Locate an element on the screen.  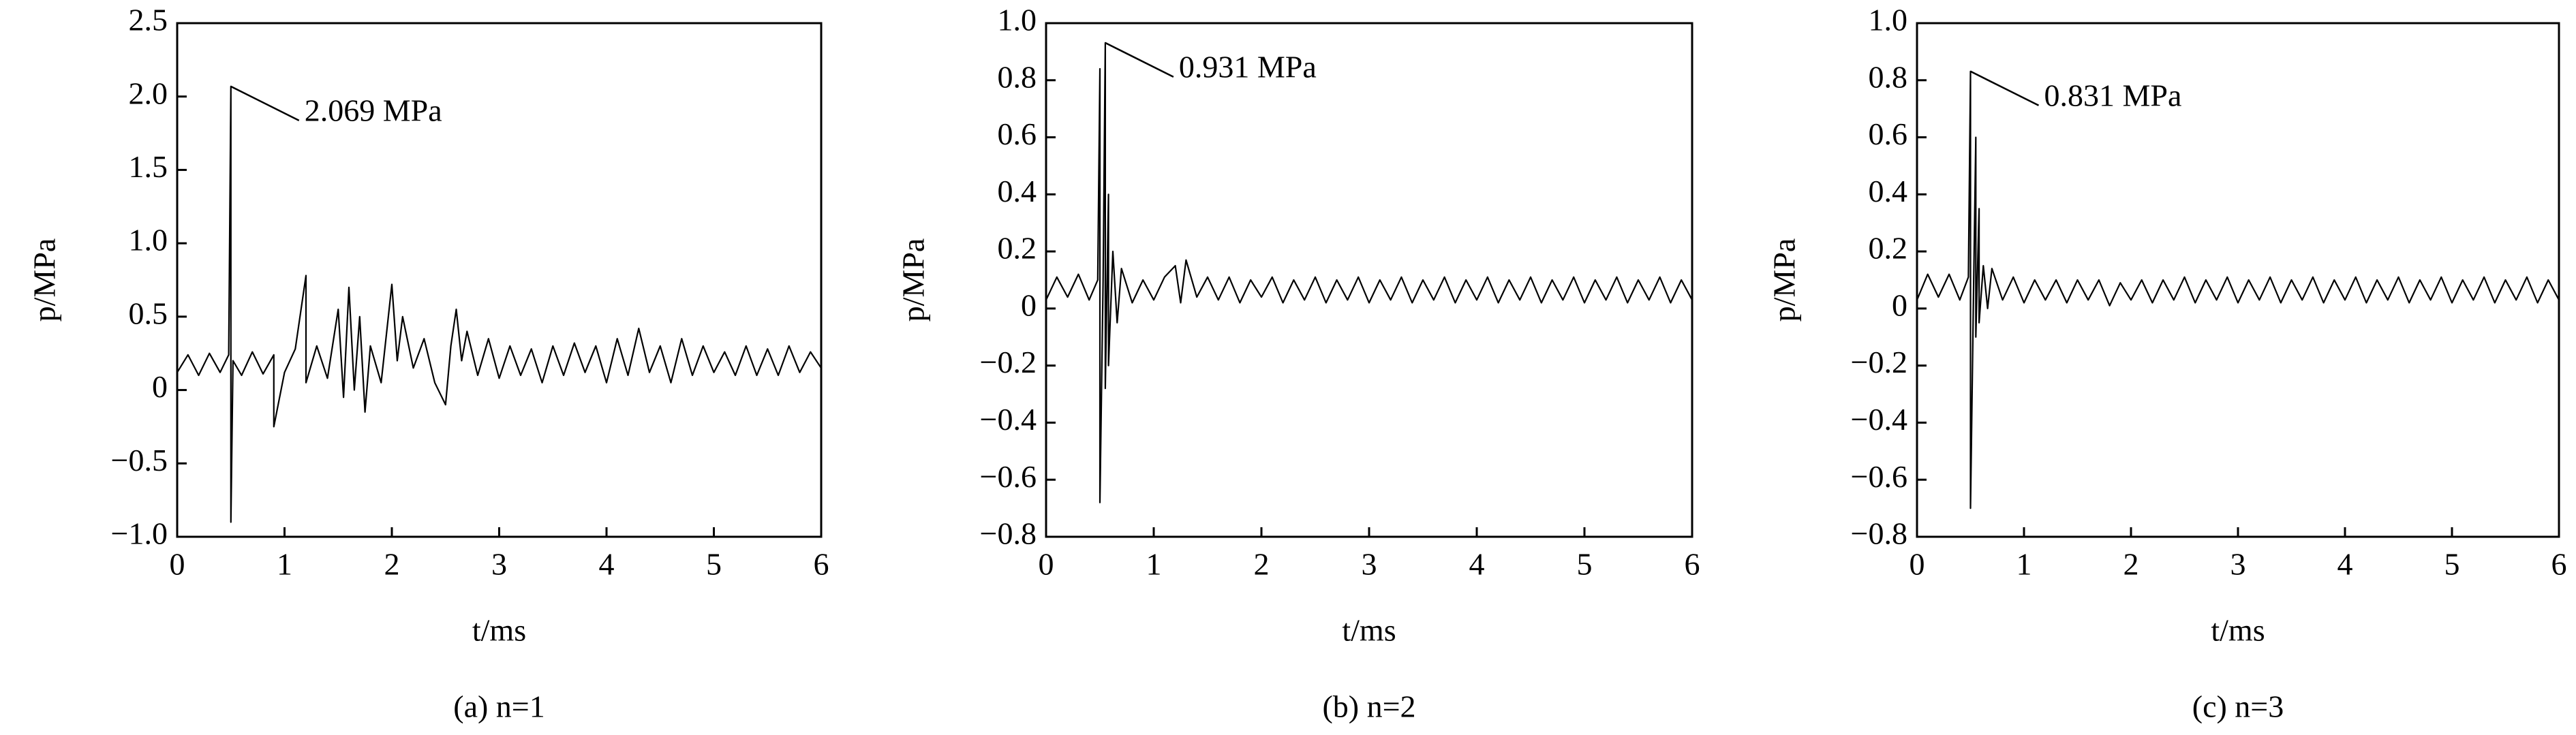
y-tick-label: 1.5 is located at coordinates (148, 166).